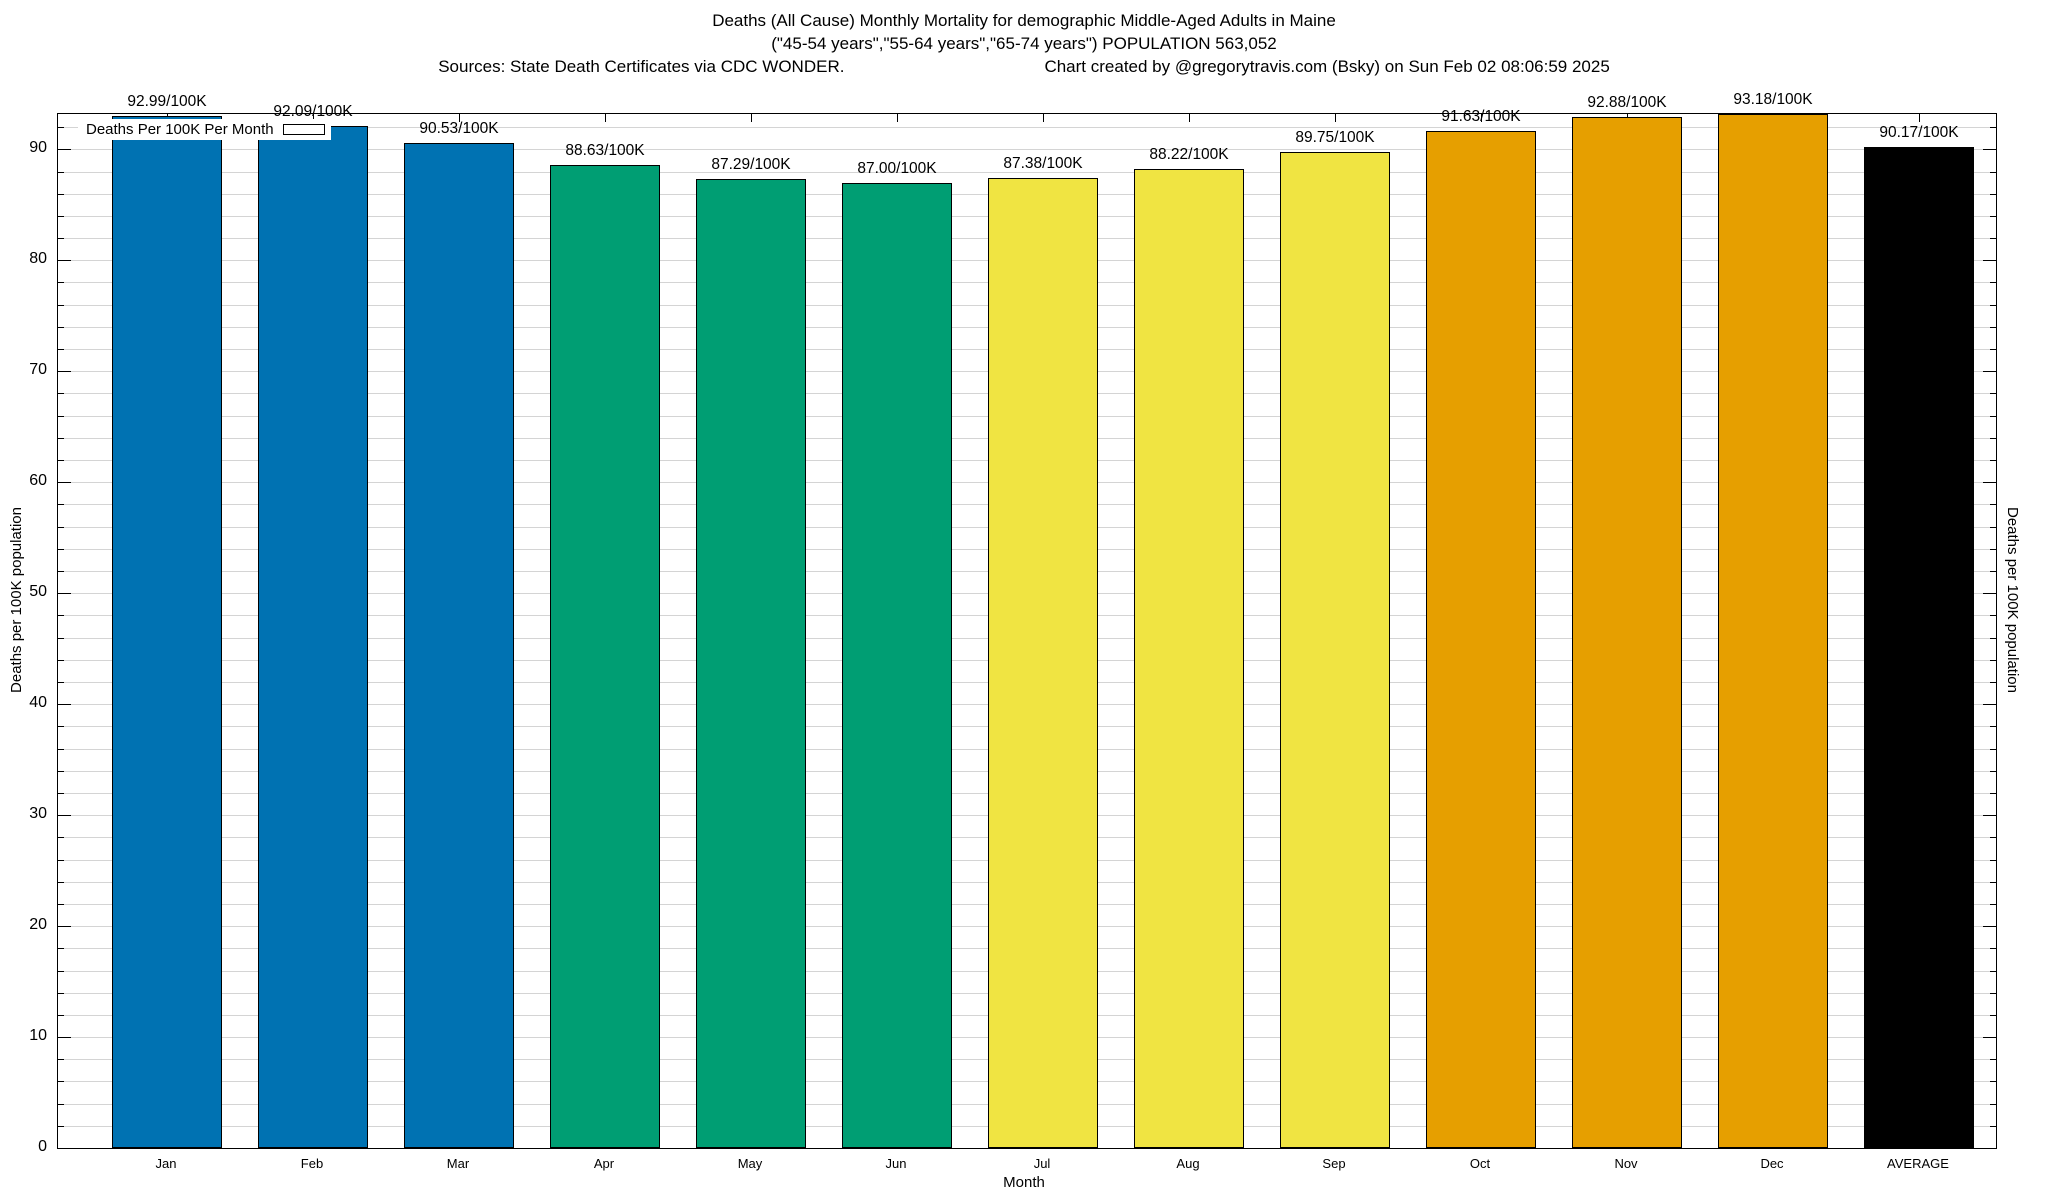  Describe the element at coordinates (1918, 1163) in the screenshot. I see `x-tick-label-average: AVERAGE` at that location.